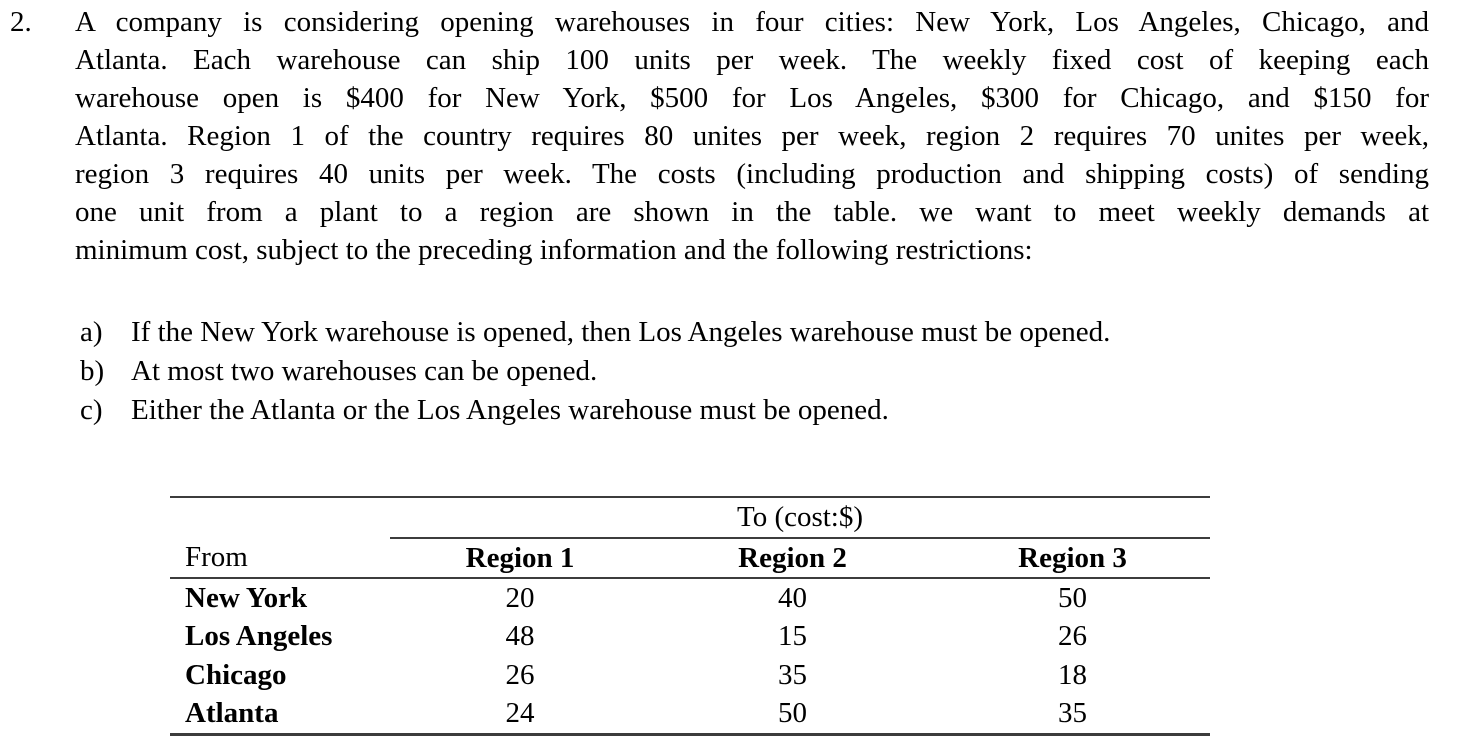 The height and width of the screenshot is (744, 1457). I want to click on table-row-chicago: Chicago 26 35 18, so click(690, 675).